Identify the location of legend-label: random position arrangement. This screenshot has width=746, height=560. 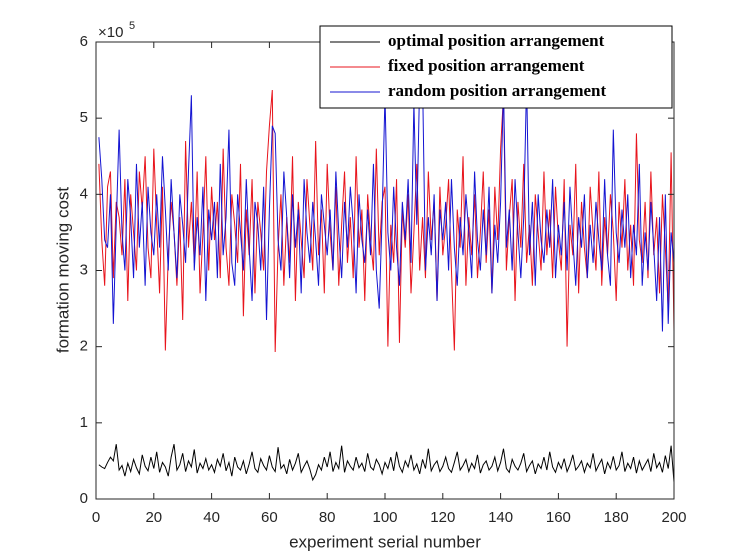
(497, 90).